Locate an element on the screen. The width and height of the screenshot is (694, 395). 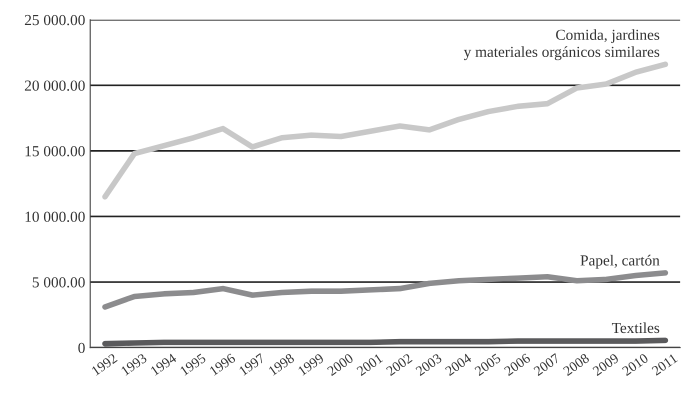
x-tick-label: 2009 is located at coordinates (606, 364).